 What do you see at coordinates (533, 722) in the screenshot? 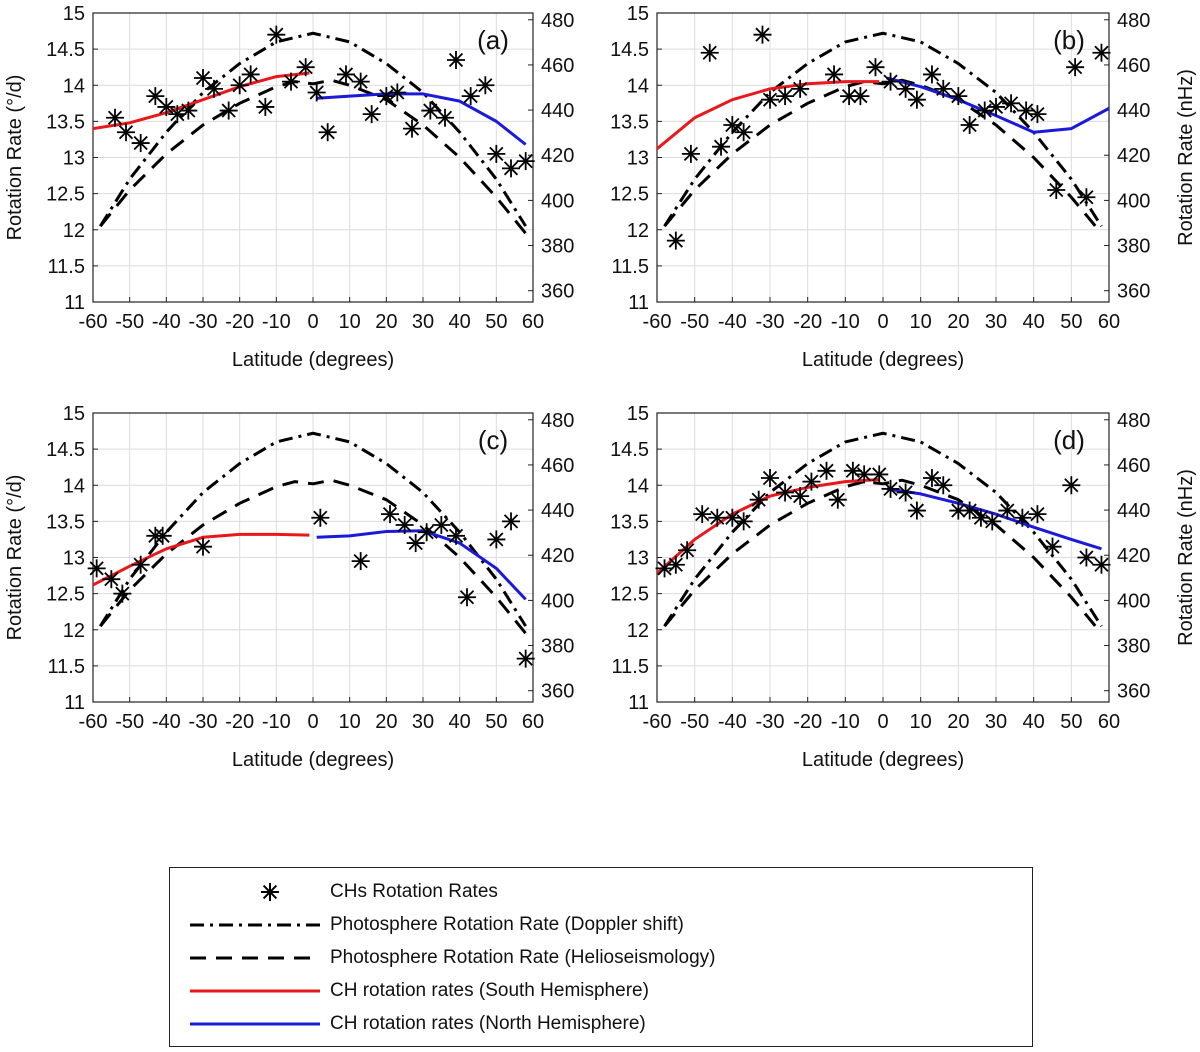
I see `x-tick-label: 60` at bounding box center [533, 722].